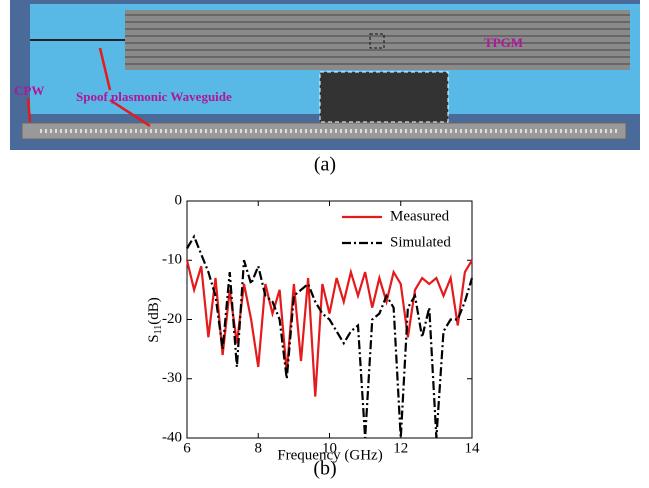 This screenshot has height=488, width=649. Describe the element at coordinates (400, 448) in the screenshot. I see `x-tick-label: 12` at that location.